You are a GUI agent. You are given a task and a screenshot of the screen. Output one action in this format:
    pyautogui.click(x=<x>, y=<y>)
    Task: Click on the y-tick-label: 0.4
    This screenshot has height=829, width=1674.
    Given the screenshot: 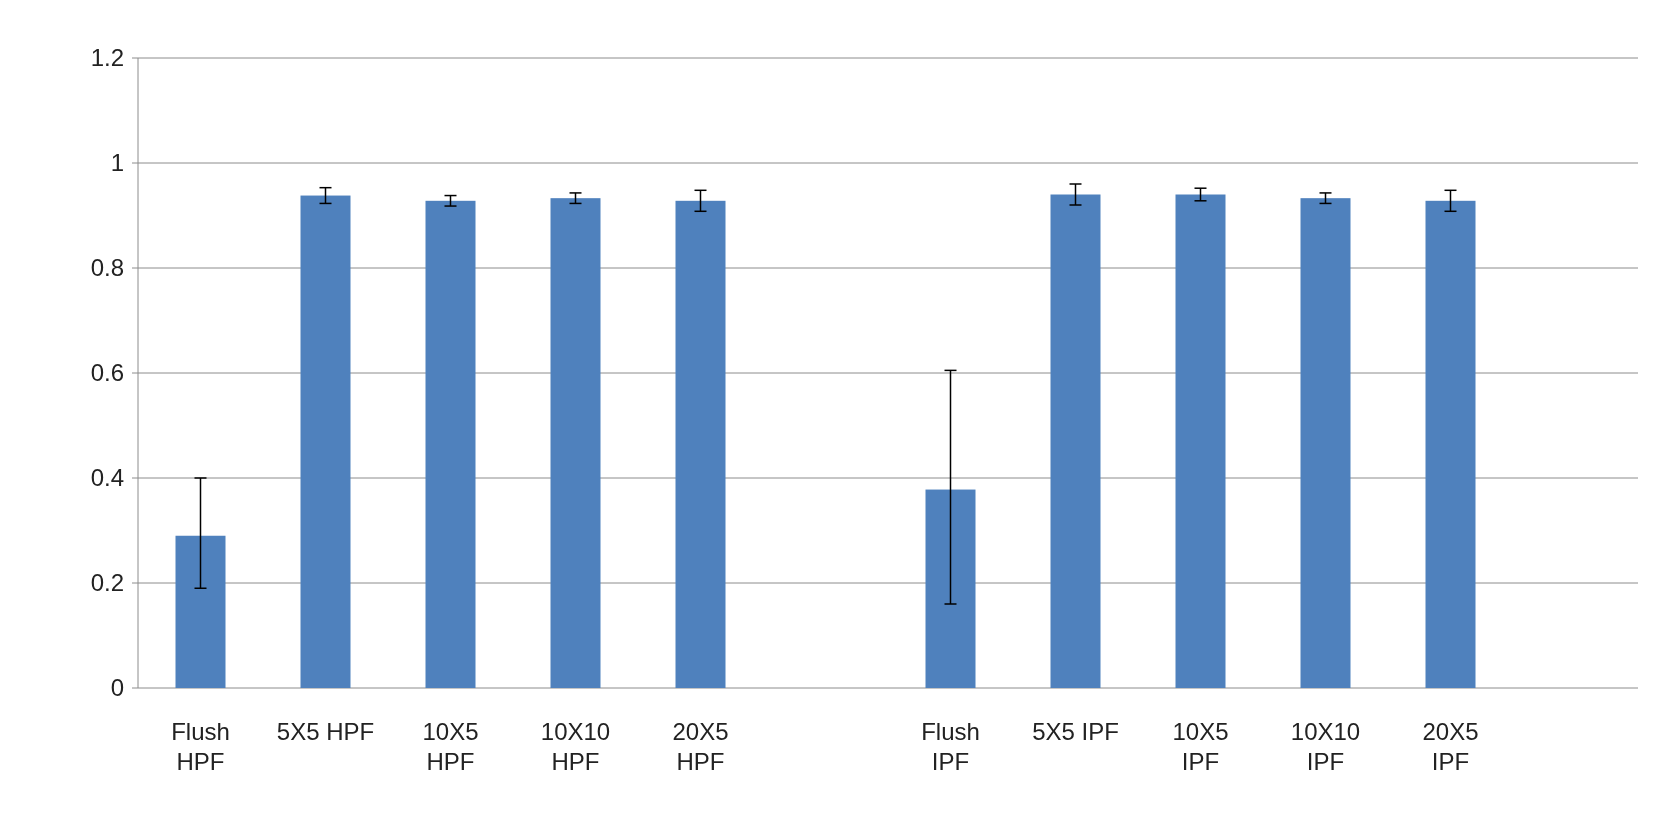 What is the action you would take?
    pyautogui.click(x=107, y=478)
    